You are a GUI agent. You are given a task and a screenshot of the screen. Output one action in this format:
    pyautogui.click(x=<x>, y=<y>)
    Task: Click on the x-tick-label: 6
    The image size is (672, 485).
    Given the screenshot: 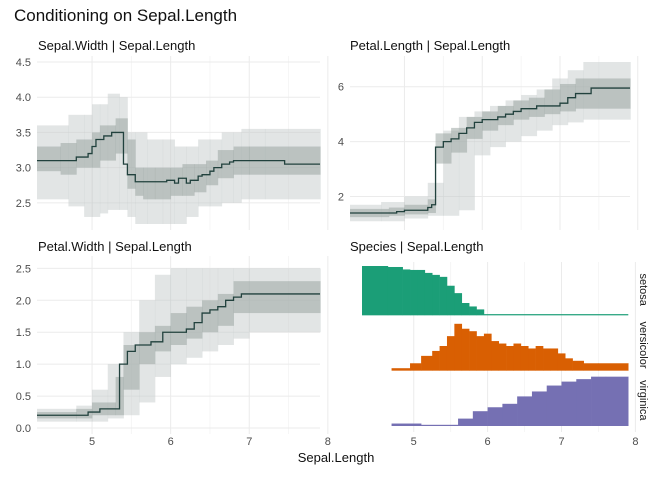 What is the action you would take?
    pyautogui.click(x=171, y=442)
    